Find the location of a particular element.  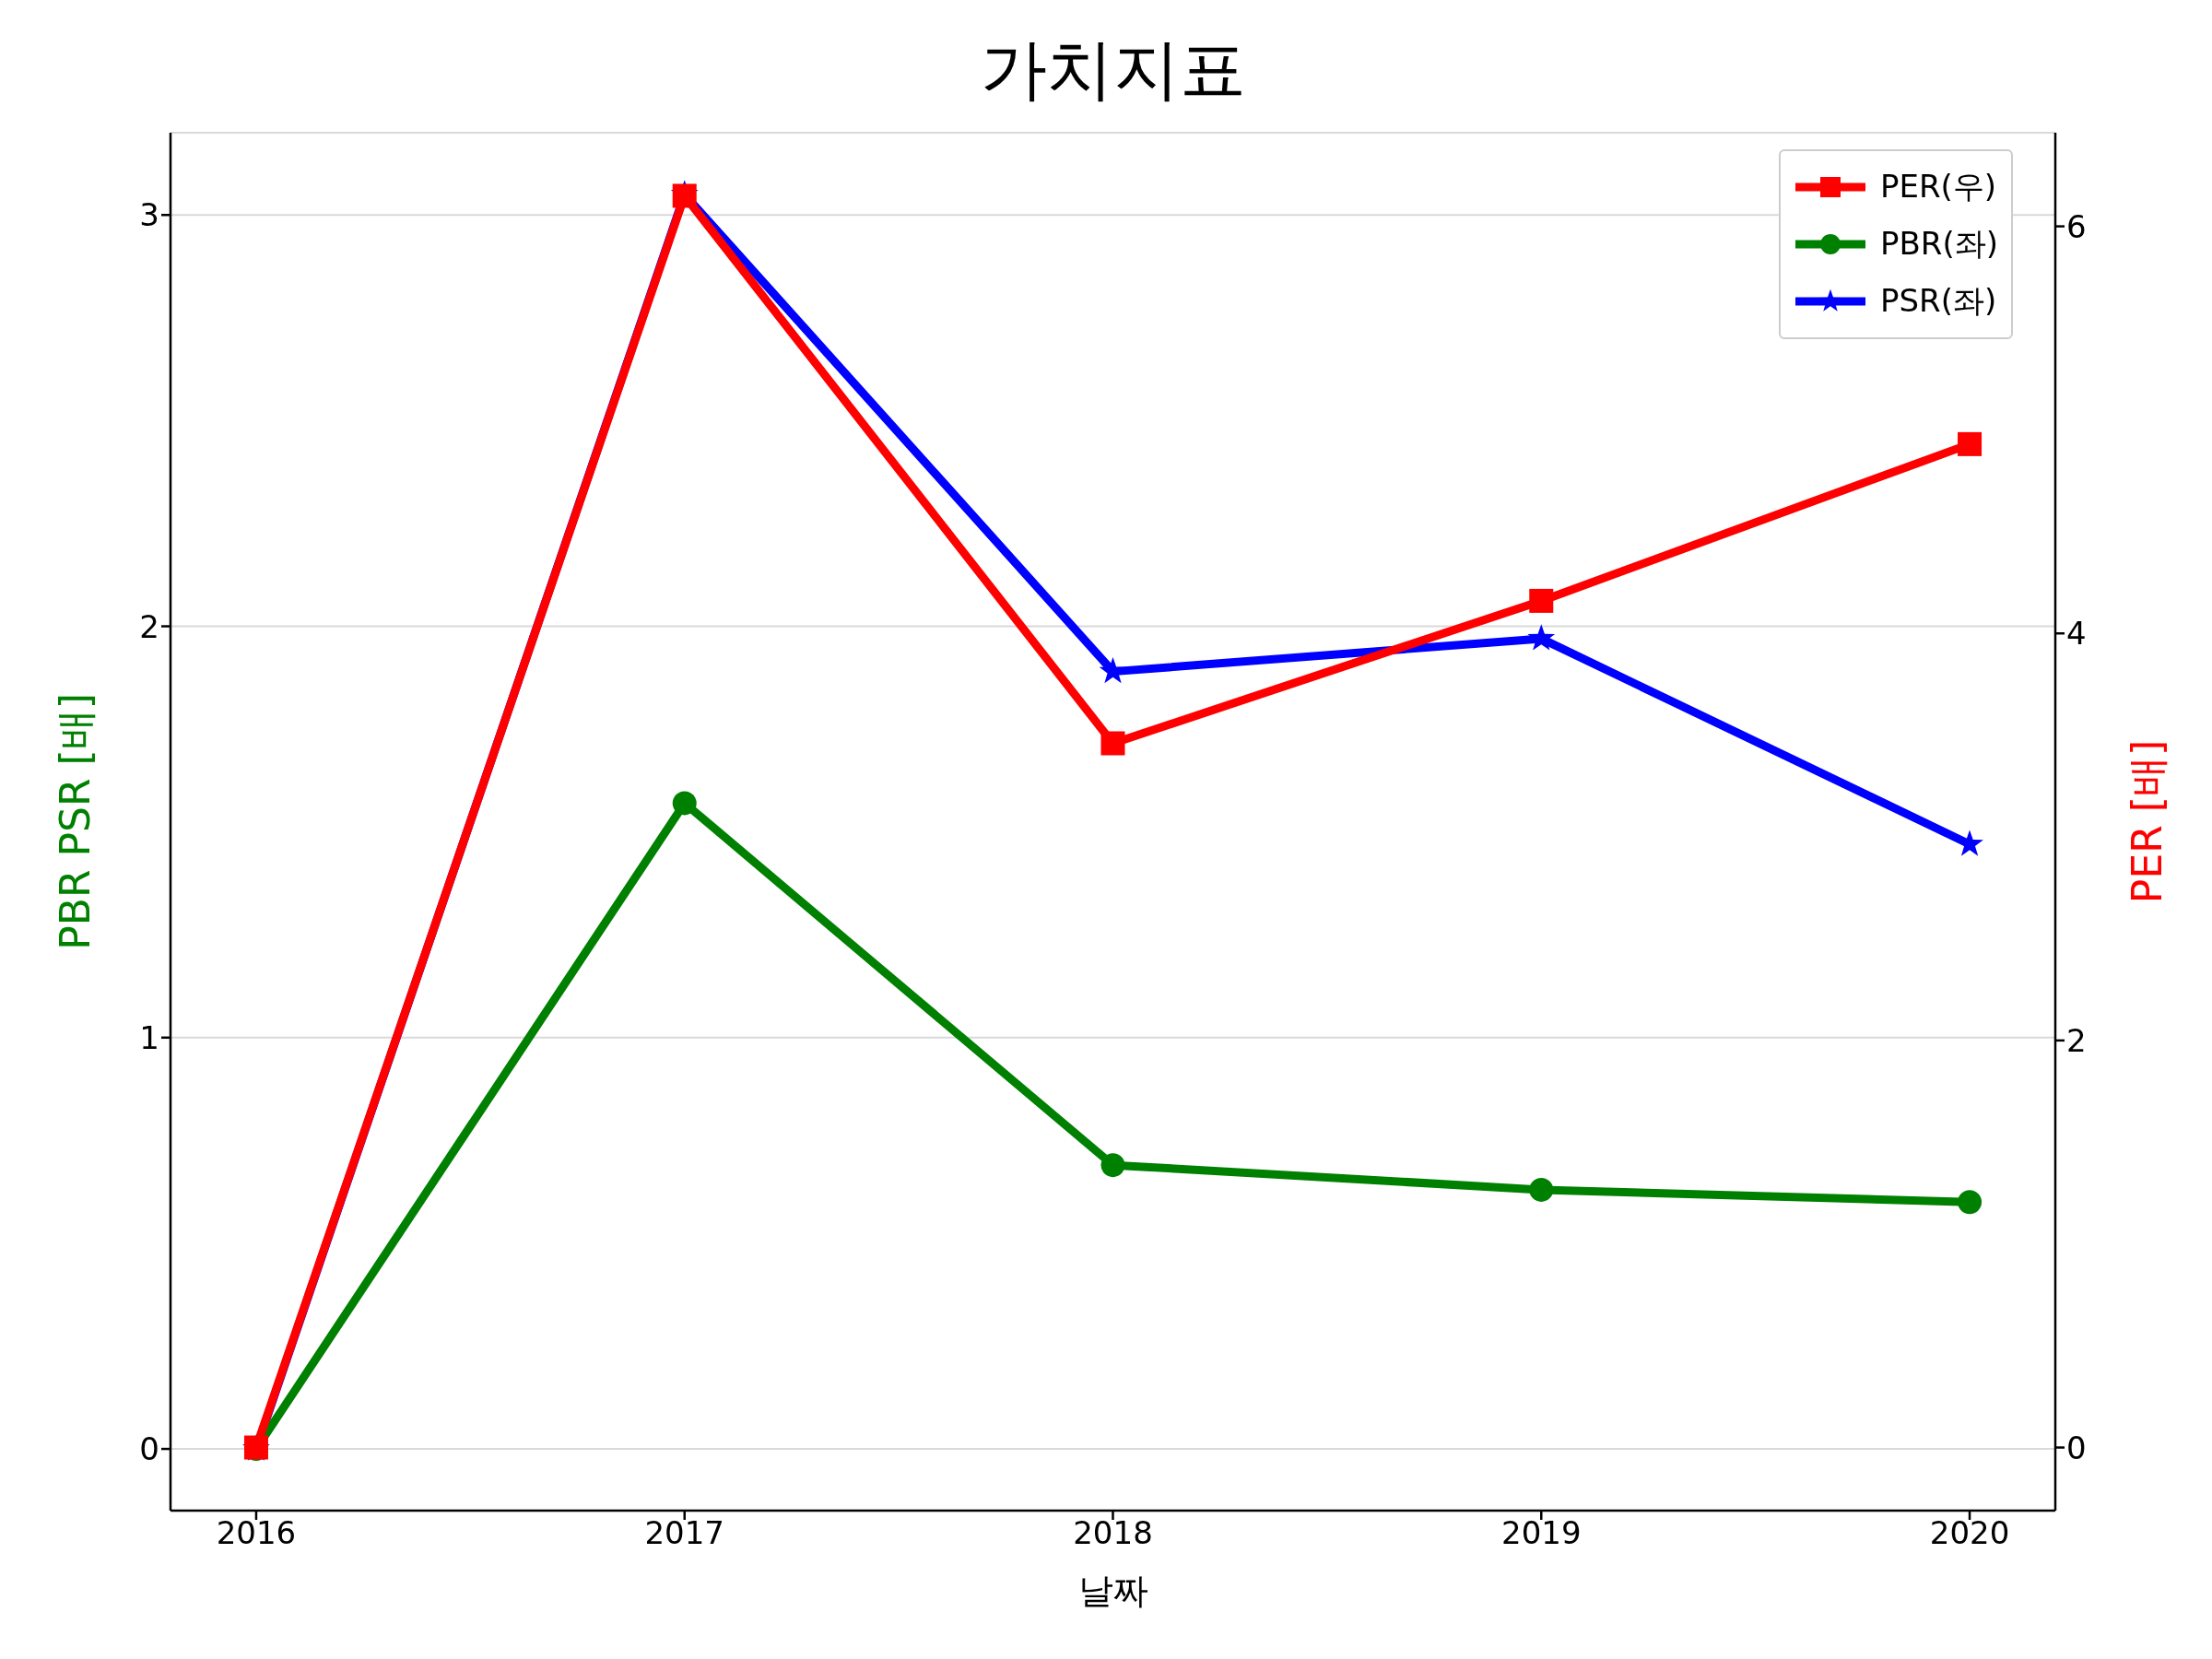

y-tick-label: 3 is located at coordinates (149, 215).